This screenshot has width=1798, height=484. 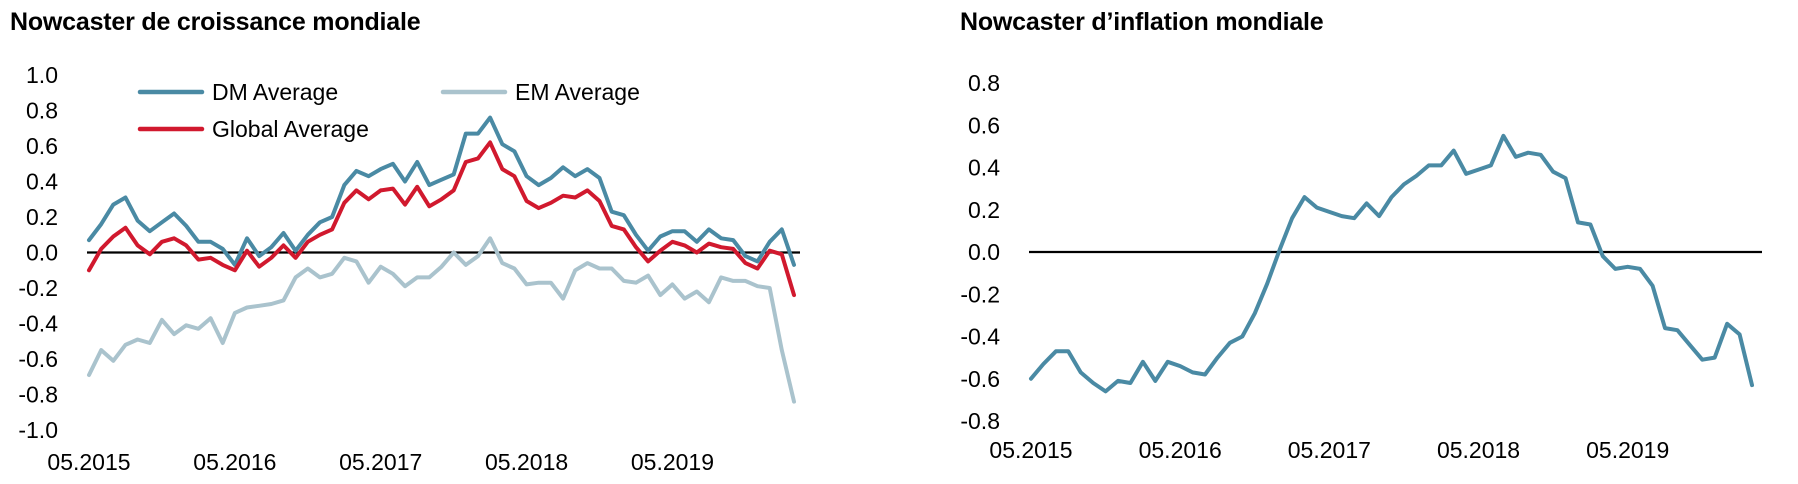 What do you see at coordinates (441, 191) in the screenshot?
I see `dm-average-series-line` at bounding box center [441, 191].